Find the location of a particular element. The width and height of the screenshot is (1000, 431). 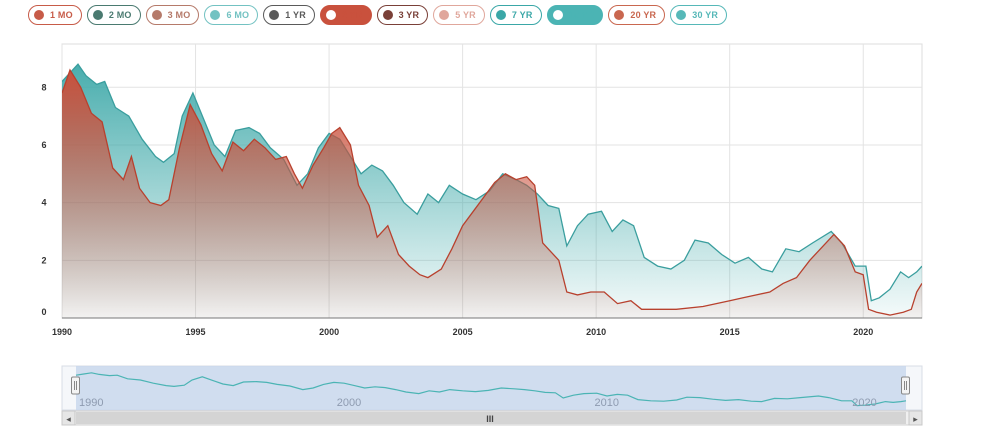

toggle-6-mo: 6 MO is located at coordinates (231, 15).